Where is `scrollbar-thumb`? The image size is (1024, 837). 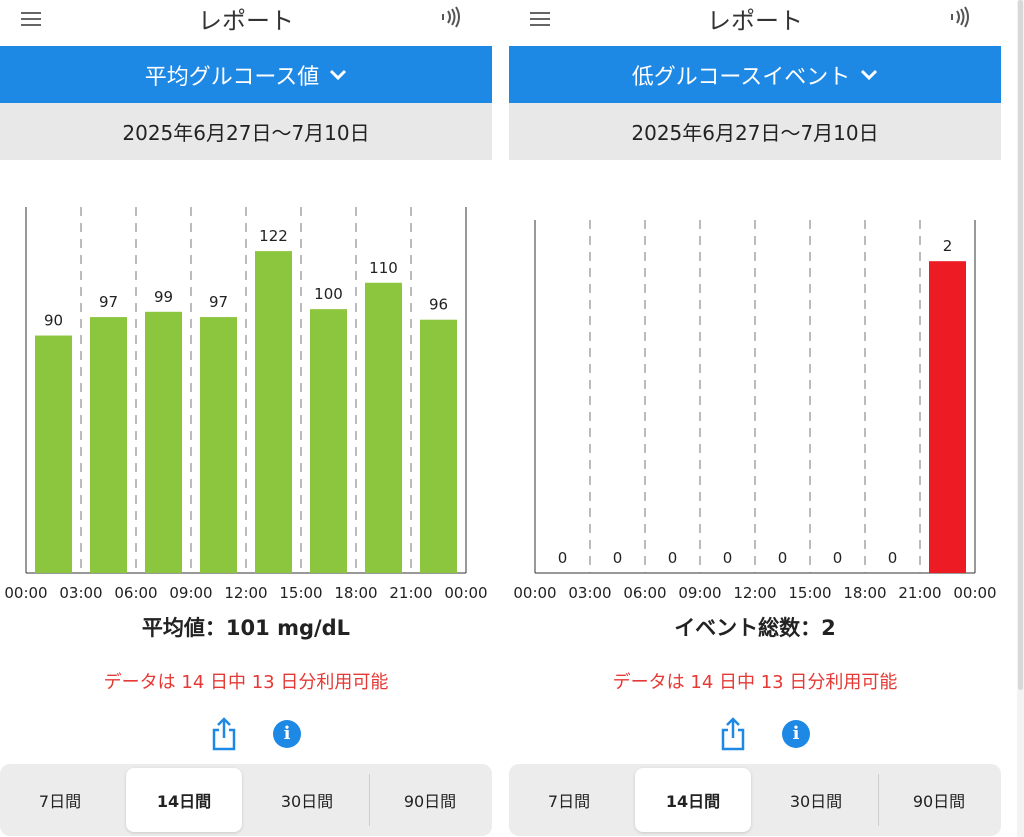 scrollbar-thumb is located at coordinates (1020, 345).